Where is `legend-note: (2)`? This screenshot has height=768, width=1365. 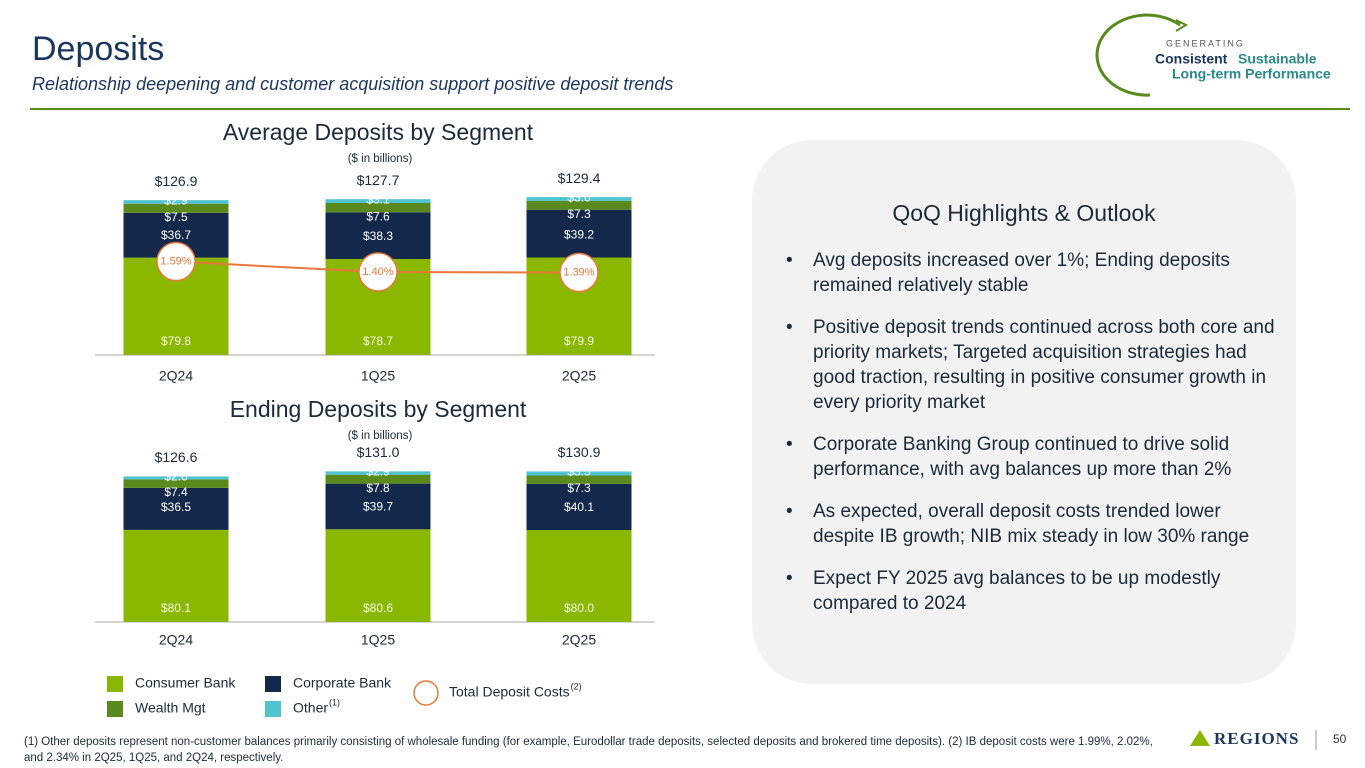
legend-note: (2) is located at coordinates (576, 686).